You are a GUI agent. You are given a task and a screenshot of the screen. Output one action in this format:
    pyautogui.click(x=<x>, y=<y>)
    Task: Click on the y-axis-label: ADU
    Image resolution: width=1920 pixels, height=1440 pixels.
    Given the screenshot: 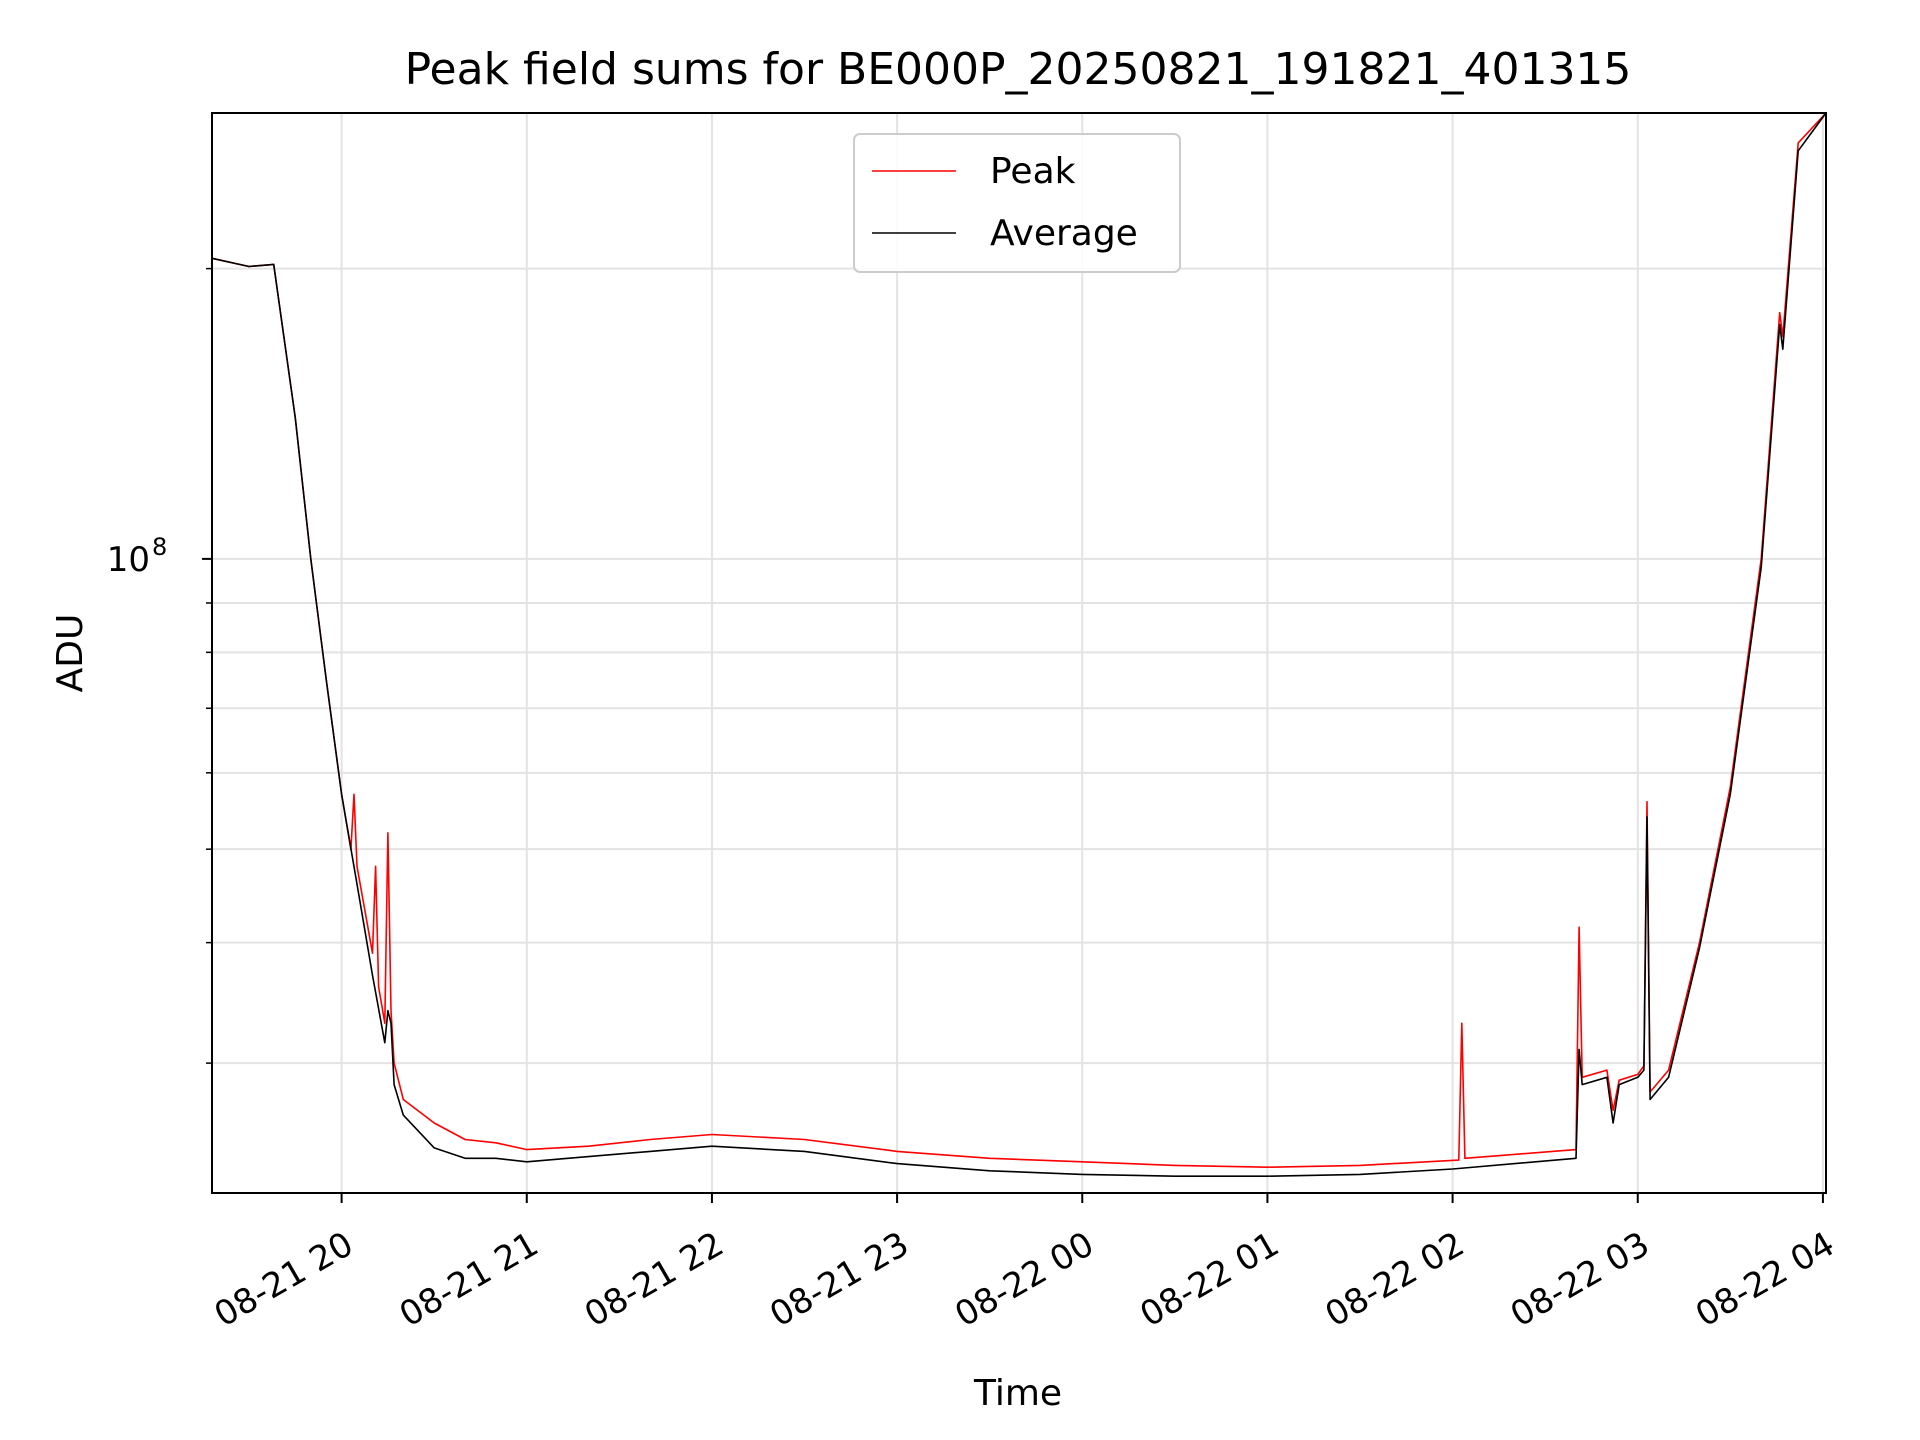 What is the action you would take?
    pyautogui.click(x=70, y=653)
    